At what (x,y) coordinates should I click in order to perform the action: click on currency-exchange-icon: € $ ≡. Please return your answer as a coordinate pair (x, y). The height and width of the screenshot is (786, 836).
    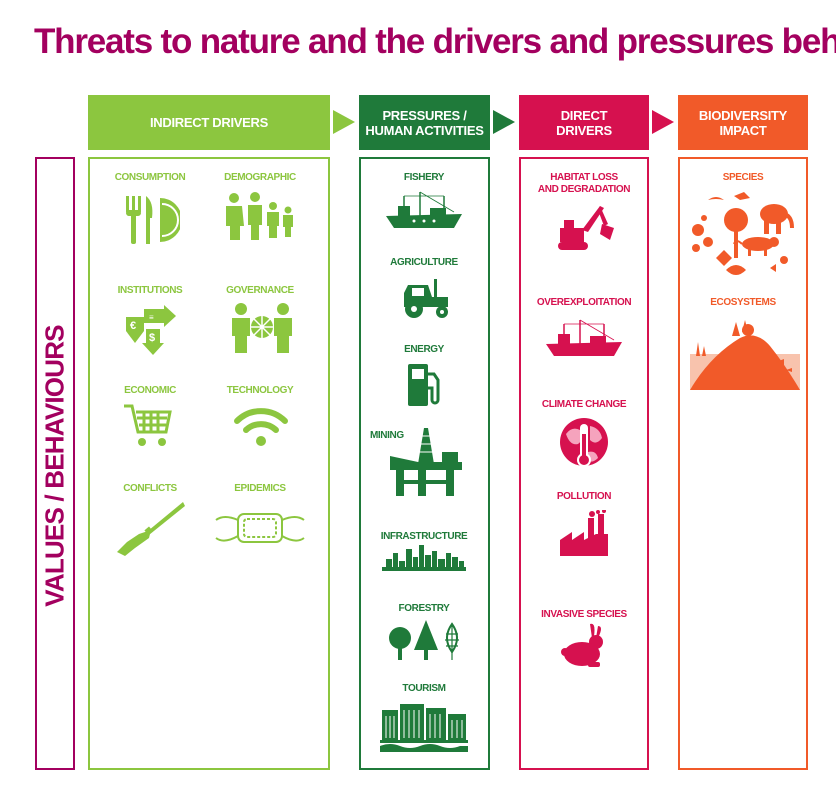
    Looking at the image, I should click on (151, 330).